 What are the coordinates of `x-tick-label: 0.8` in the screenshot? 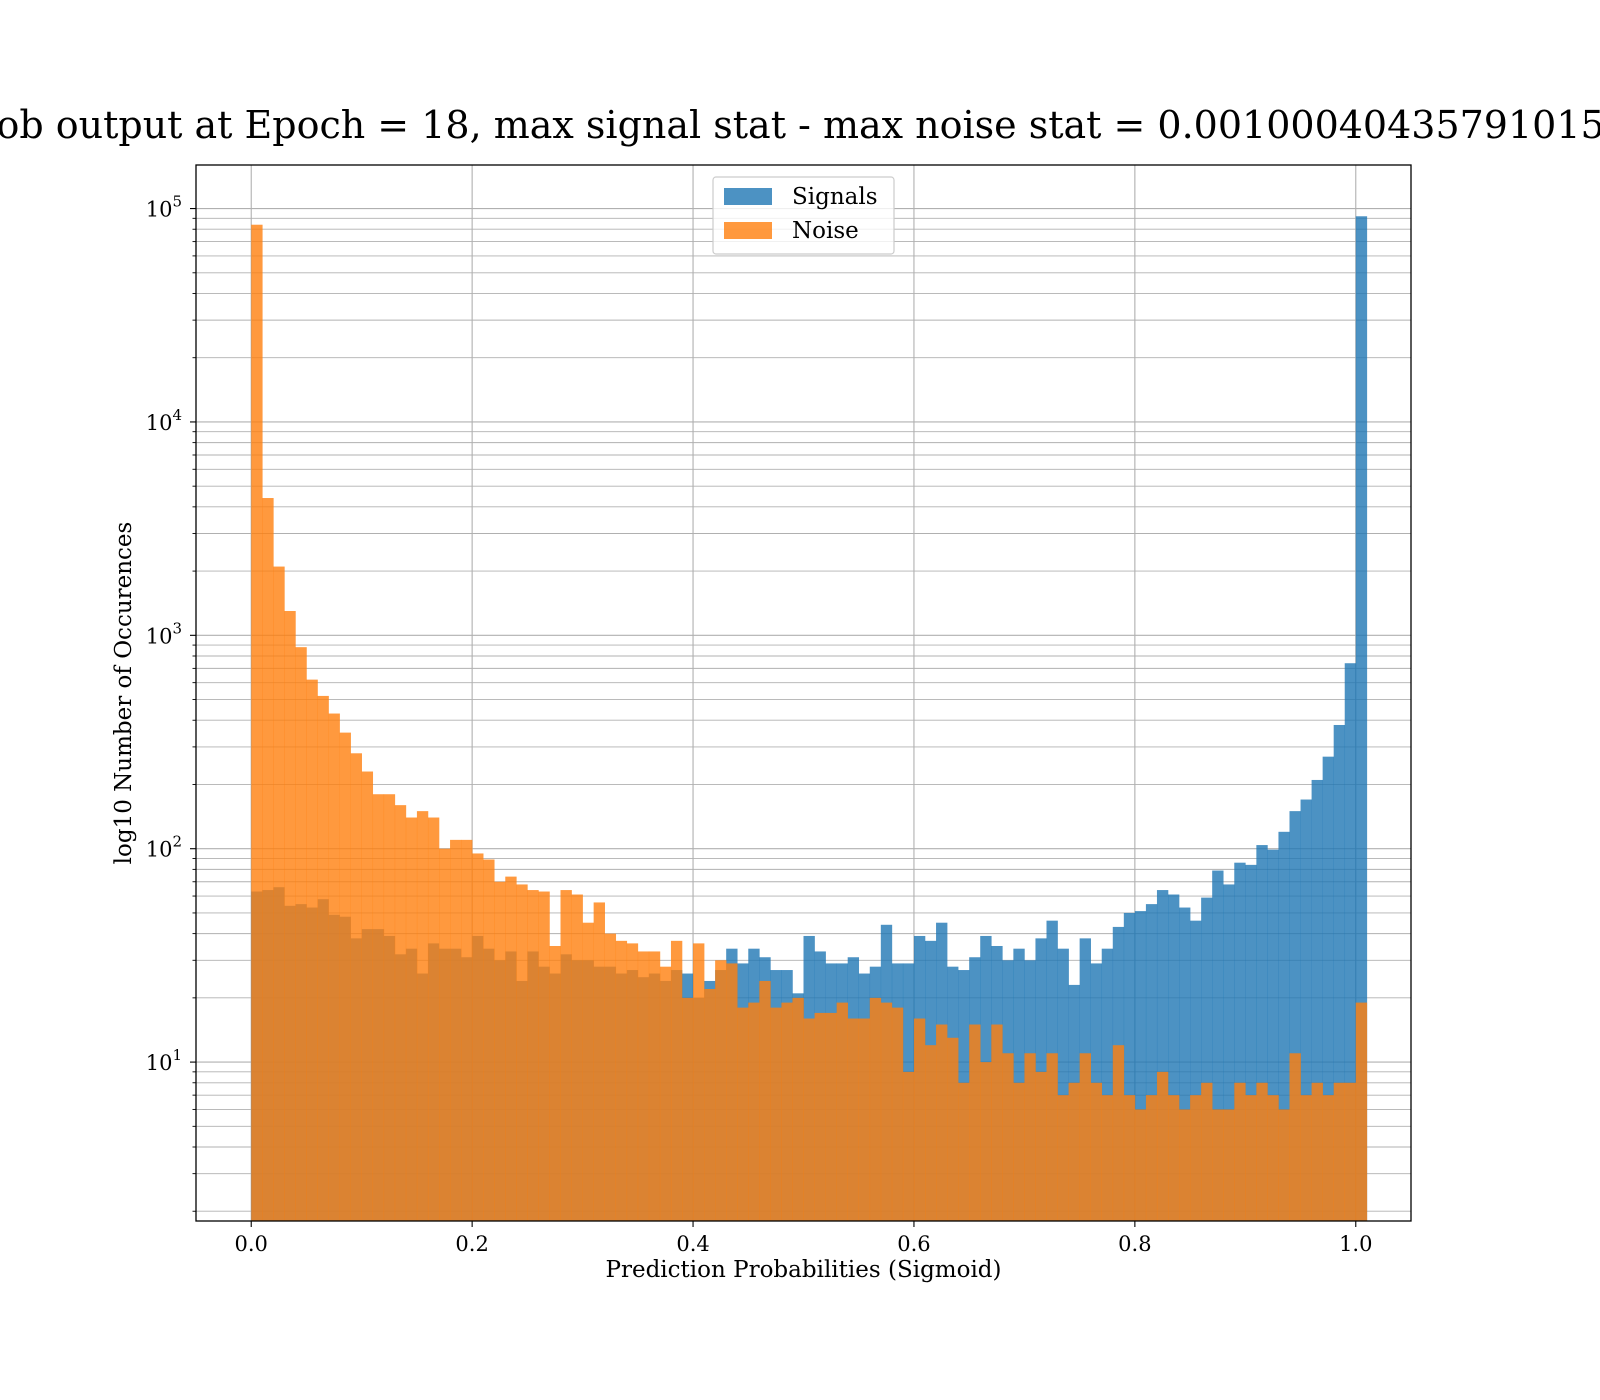 It's located at (1134, 1244).